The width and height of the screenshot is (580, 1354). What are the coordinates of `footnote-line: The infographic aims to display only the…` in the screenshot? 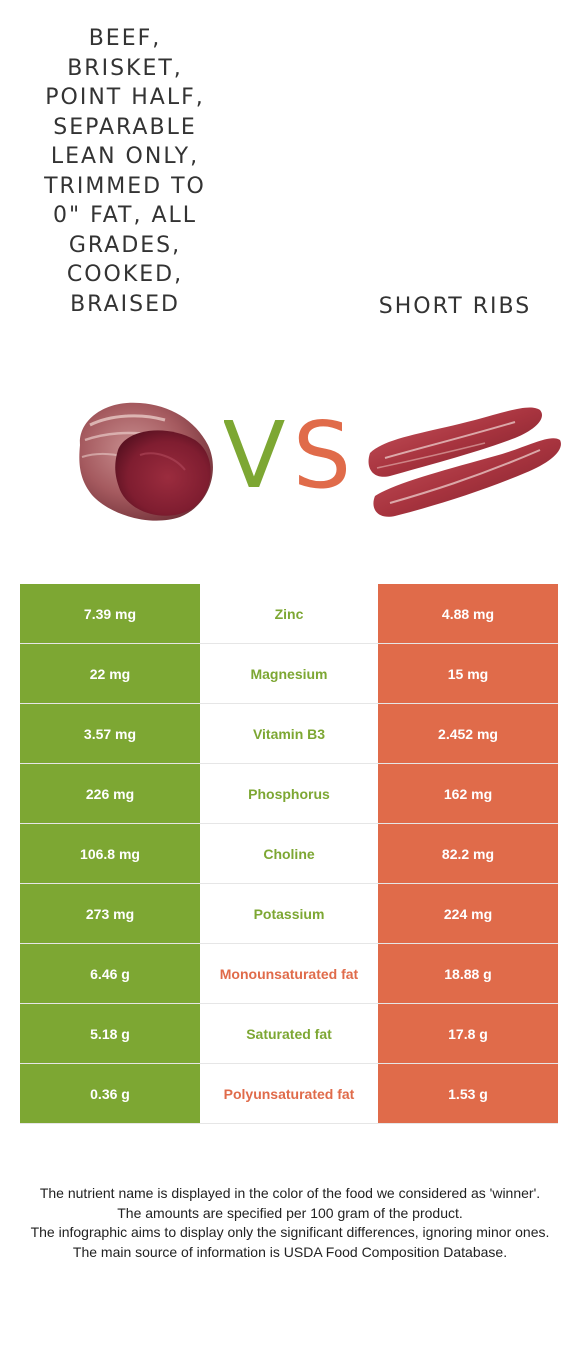 It's located at (290, 1232).